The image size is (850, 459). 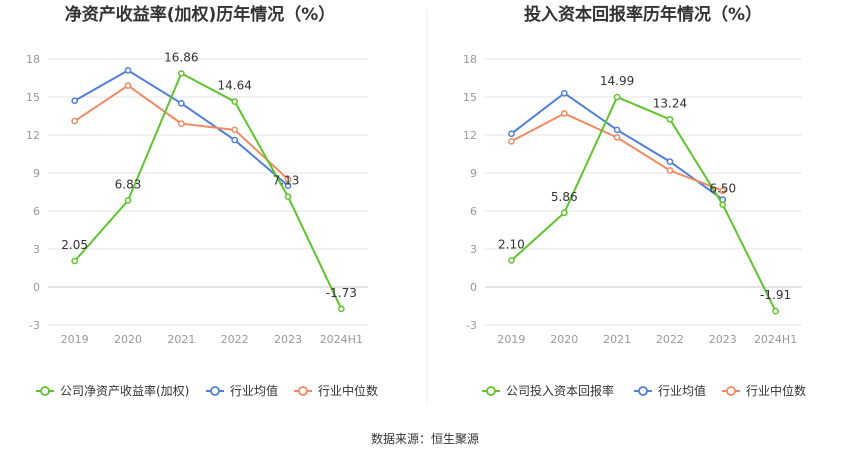 I want to click on data-label: 14.99, so click(x=617, y=81).